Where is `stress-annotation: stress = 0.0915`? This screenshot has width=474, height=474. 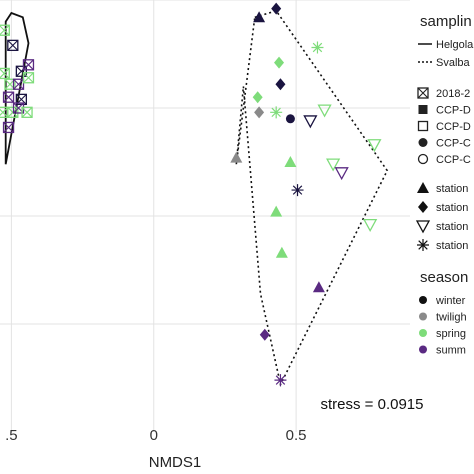 stress-annotation: stress = 0.0915 is located at coordinates (372, 404).